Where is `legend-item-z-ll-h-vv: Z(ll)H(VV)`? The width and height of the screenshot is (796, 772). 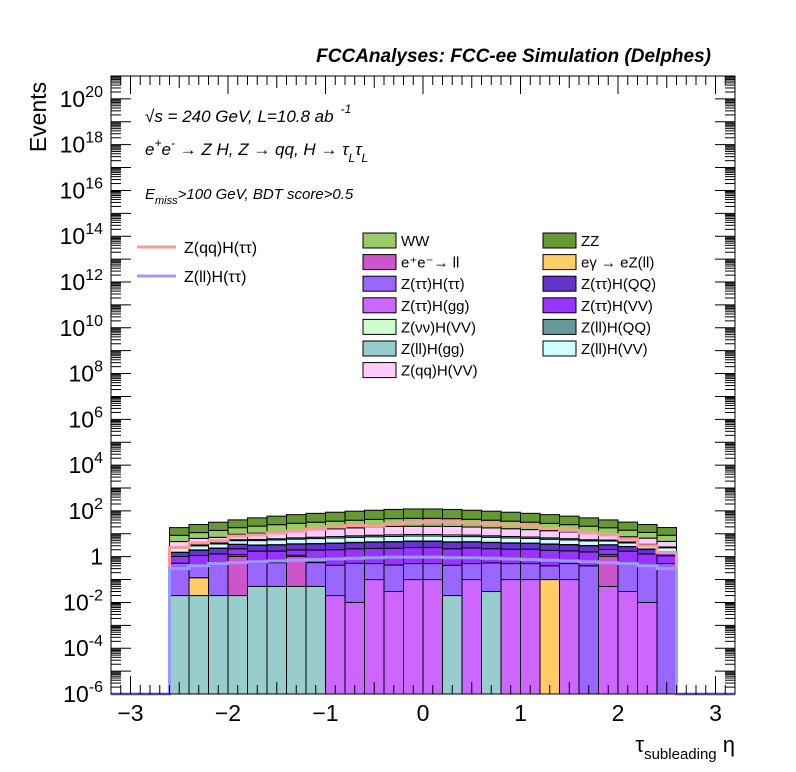
legend-item-z-ll-h-vv: Z(ll)H(VV) is located at coordinates (595, 349).